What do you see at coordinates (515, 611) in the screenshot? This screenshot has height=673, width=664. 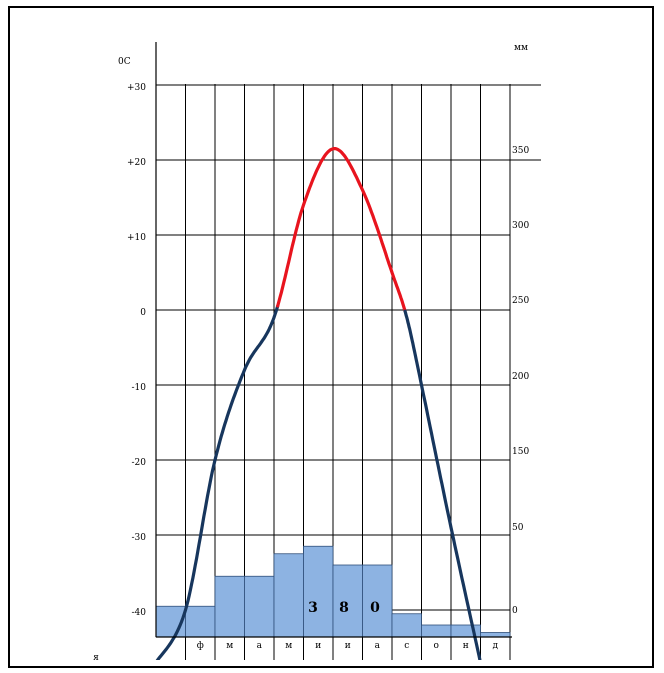 I see `precipitation-tick-label: 0` at bounding box center [515, 611].